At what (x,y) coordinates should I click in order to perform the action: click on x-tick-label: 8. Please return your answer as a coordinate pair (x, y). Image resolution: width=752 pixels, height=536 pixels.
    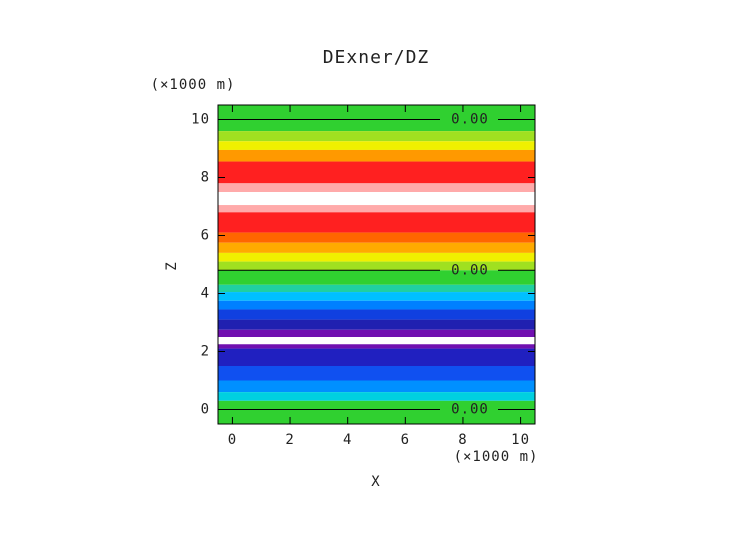
    Looking at the image, I should click on (462, 440).